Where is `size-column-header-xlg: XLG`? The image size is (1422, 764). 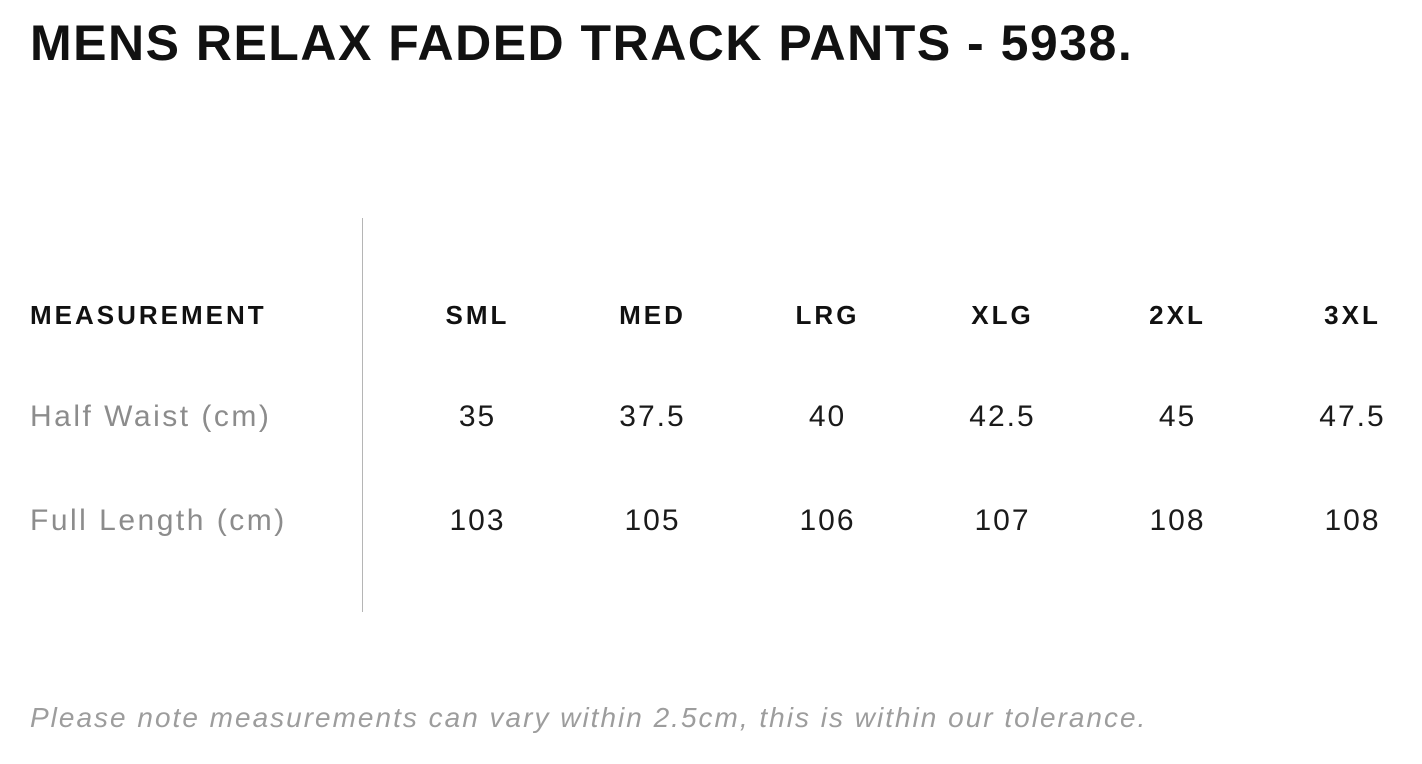 size-column-header-xlg: XLG is located at coordinates (1002, 314).